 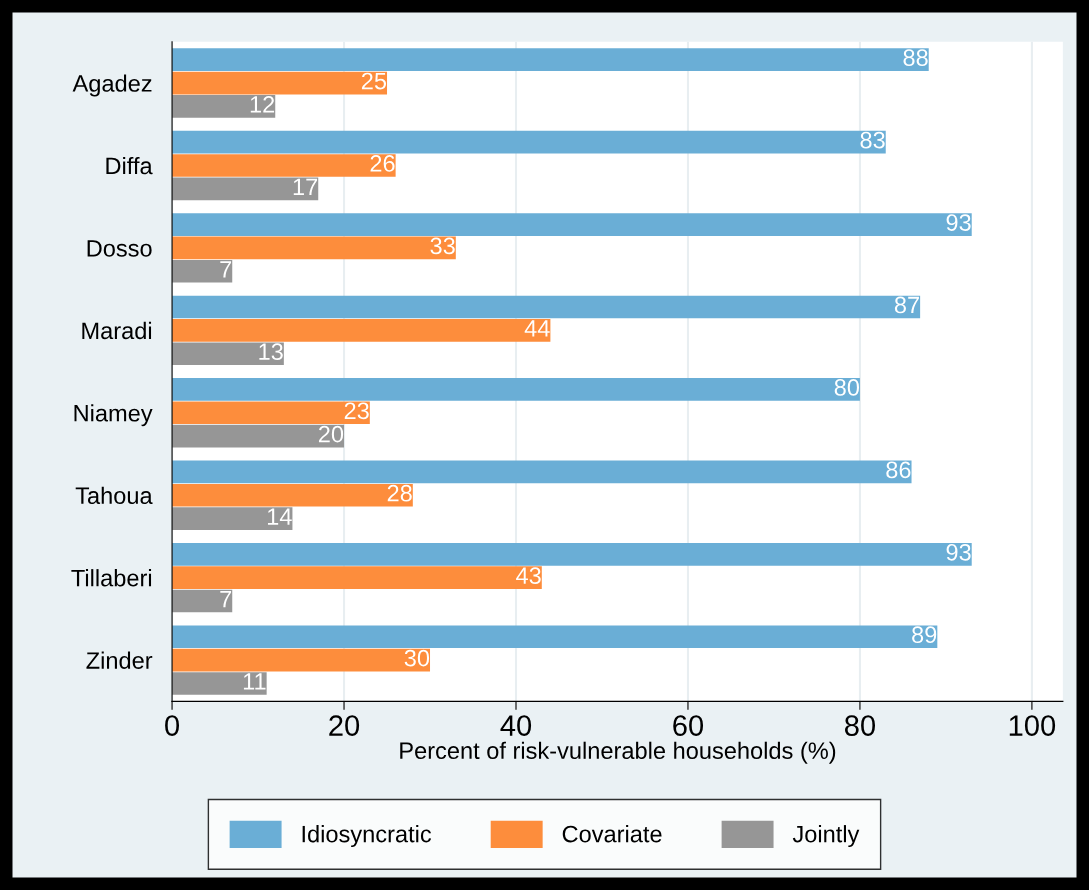 I want to click on y-tick-label: Maradi, so click(x=117, y=330).